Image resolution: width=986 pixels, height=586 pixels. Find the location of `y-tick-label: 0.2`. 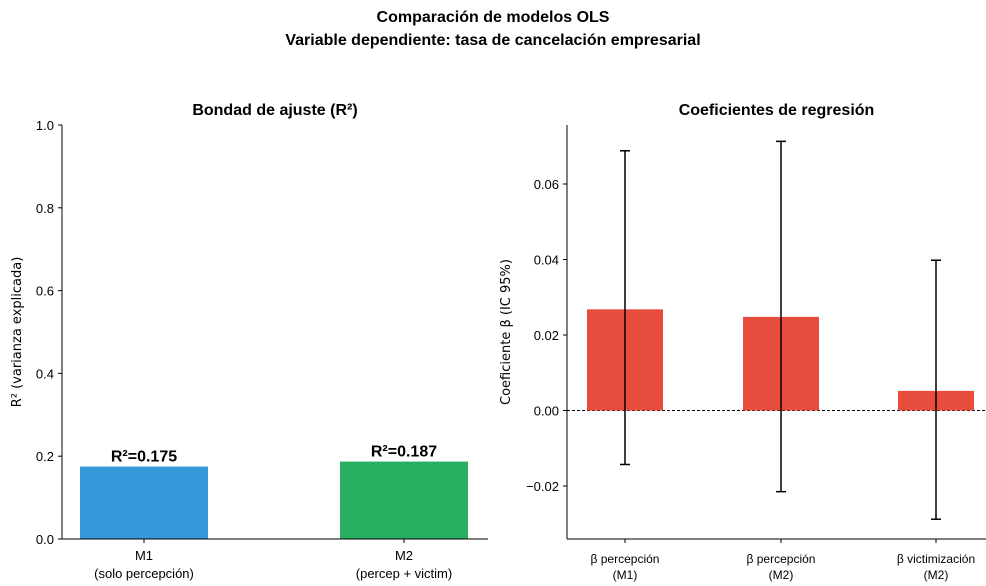

y-tick-label: 0.2 is located at coordinates (45, 456).